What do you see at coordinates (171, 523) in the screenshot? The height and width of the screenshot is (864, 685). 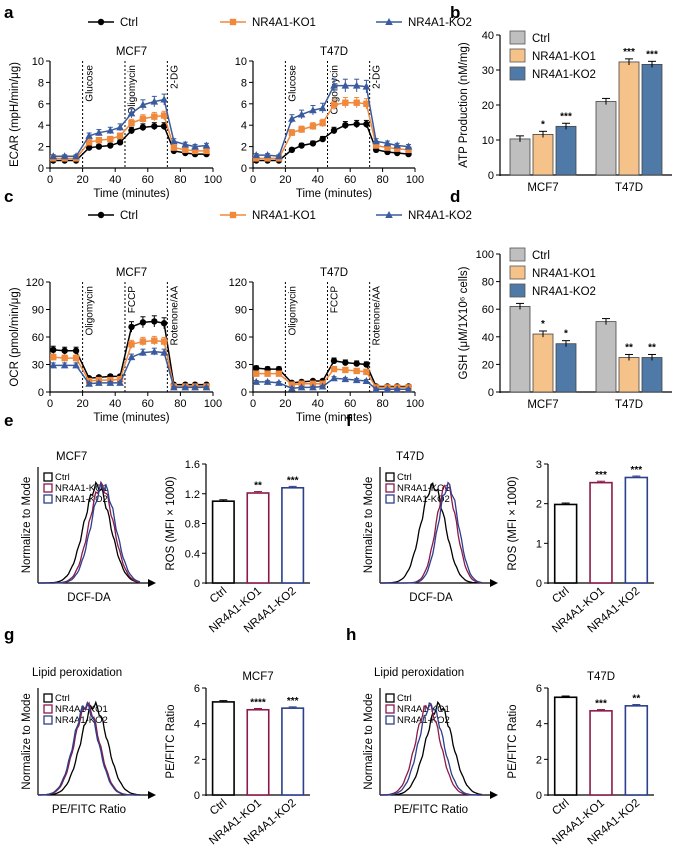 I see `y-axis-label: ROS (MFI × 1000)` at bounding box center [171, 523].